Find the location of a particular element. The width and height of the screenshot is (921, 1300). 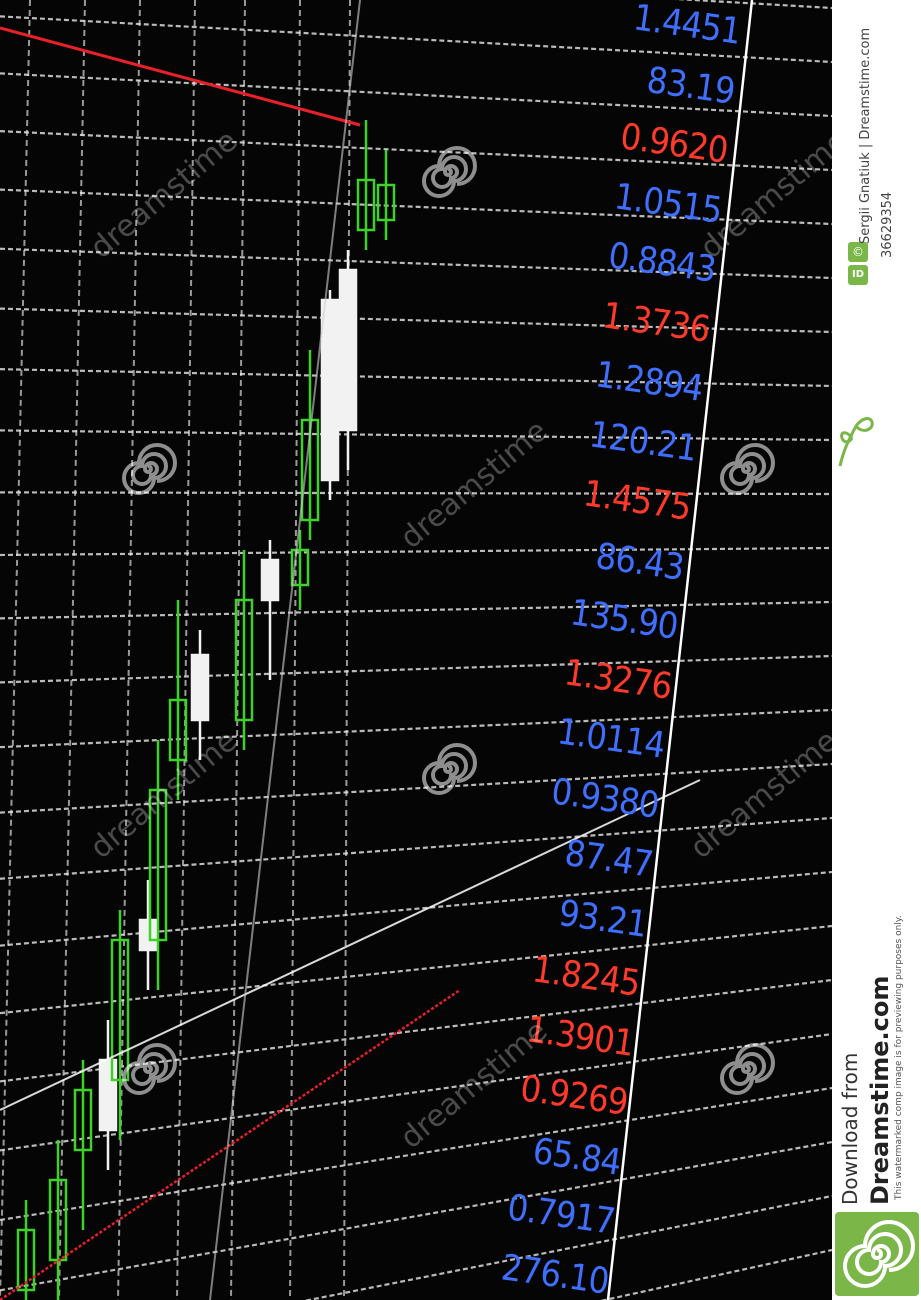

sidebar-leaf-icon is located at coordinates (856, 442).